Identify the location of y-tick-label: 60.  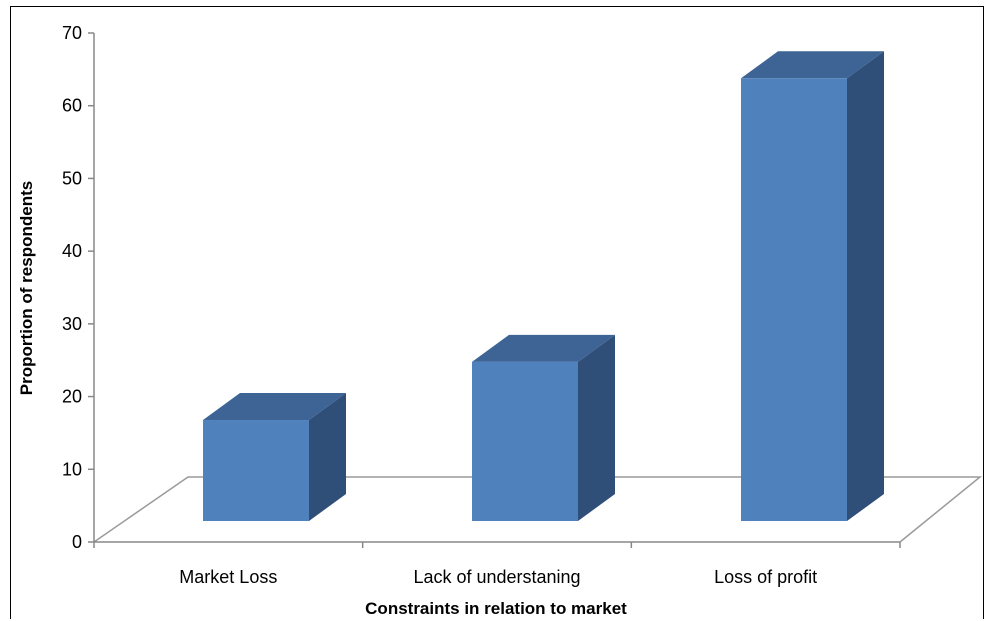
(72, 106).